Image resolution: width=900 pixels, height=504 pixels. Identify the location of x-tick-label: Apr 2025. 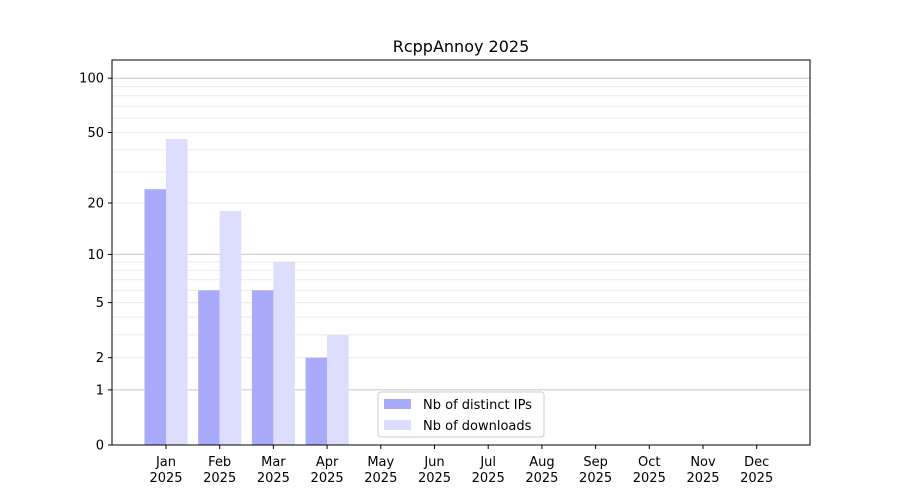
(327, 470).